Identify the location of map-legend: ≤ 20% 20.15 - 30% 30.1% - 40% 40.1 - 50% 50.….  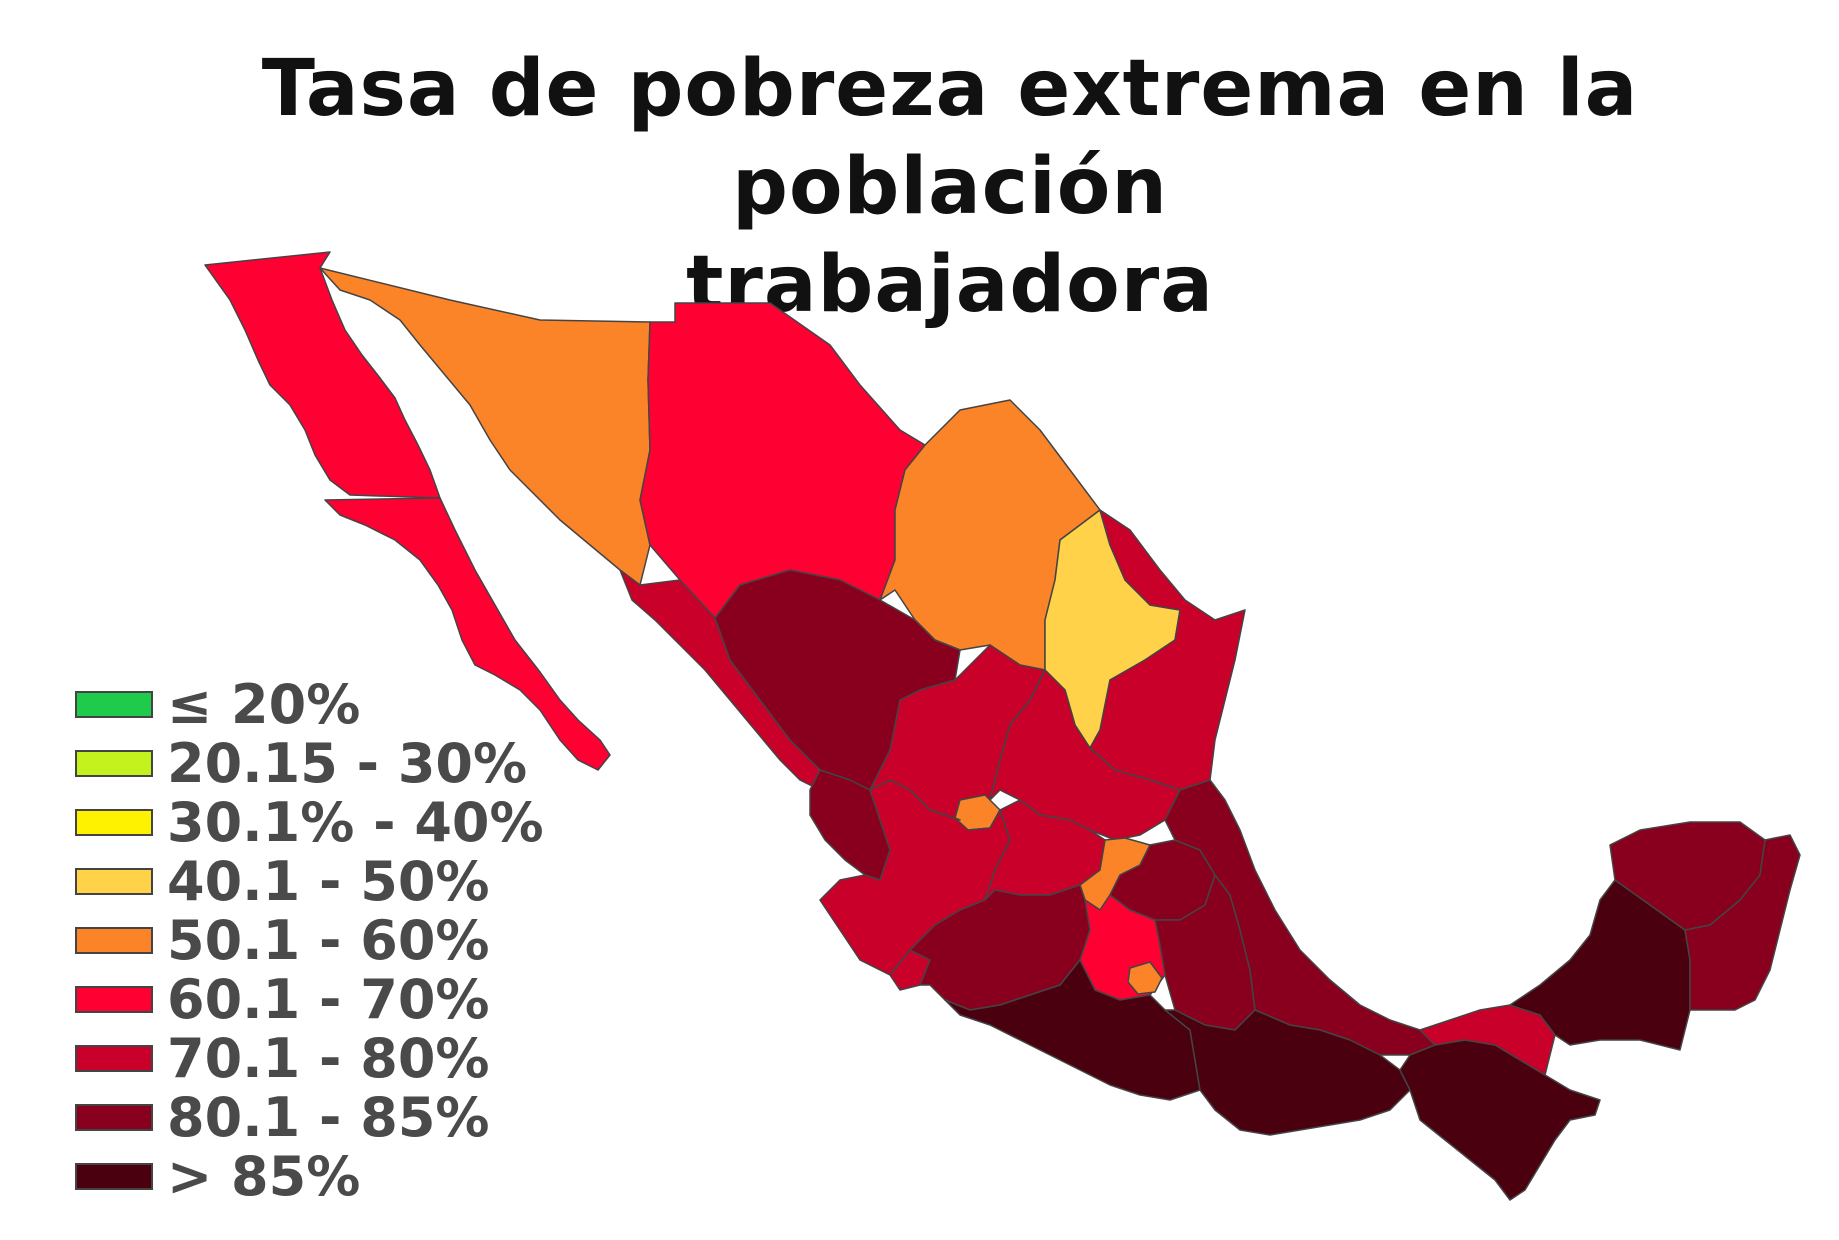
(309, 940).